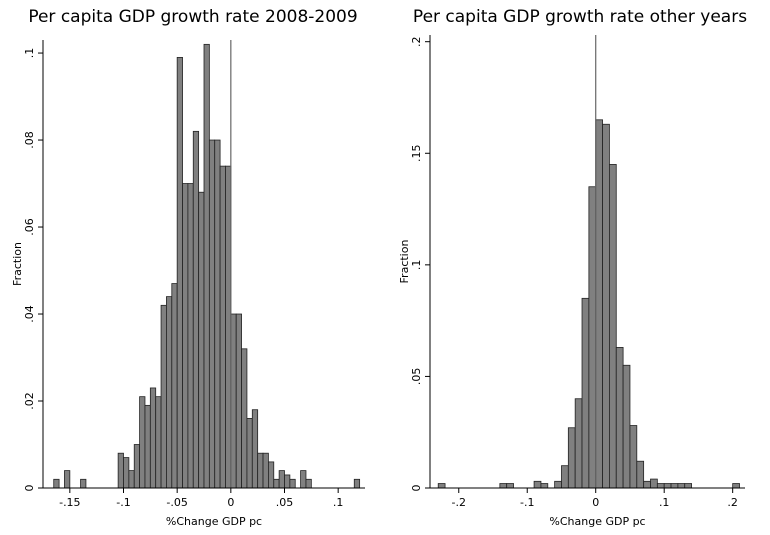 The height and width of the screenshot is (535, 770). What do you see at coordinates (69, 502) in the screenshot?
I see `x-tick-label: -.15` at bounding box center [69, 502].